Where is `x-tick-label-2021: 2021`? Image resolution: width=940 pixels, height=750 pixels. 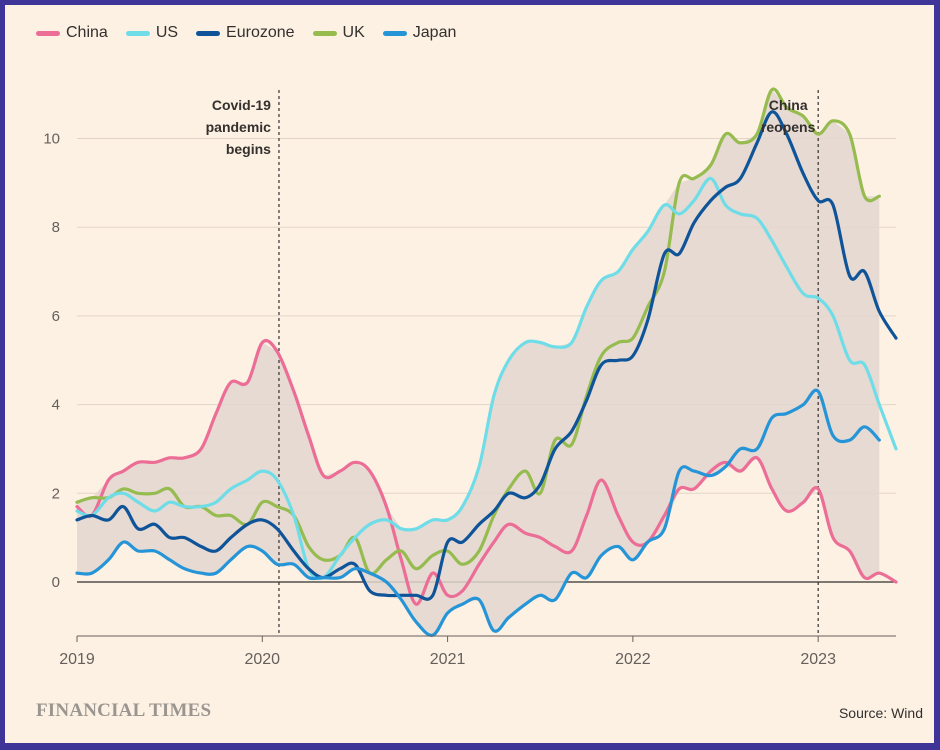
x-tick-label-2021: 2021 is located at coordinates (448, 659).